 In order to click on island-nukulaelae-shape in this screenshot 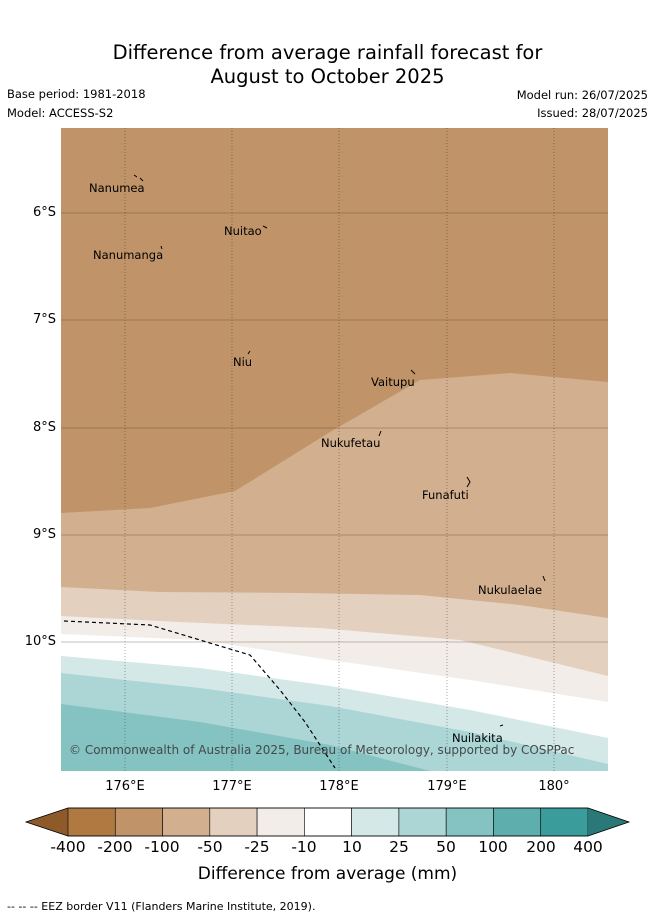, I will do `click(544, 578)`.